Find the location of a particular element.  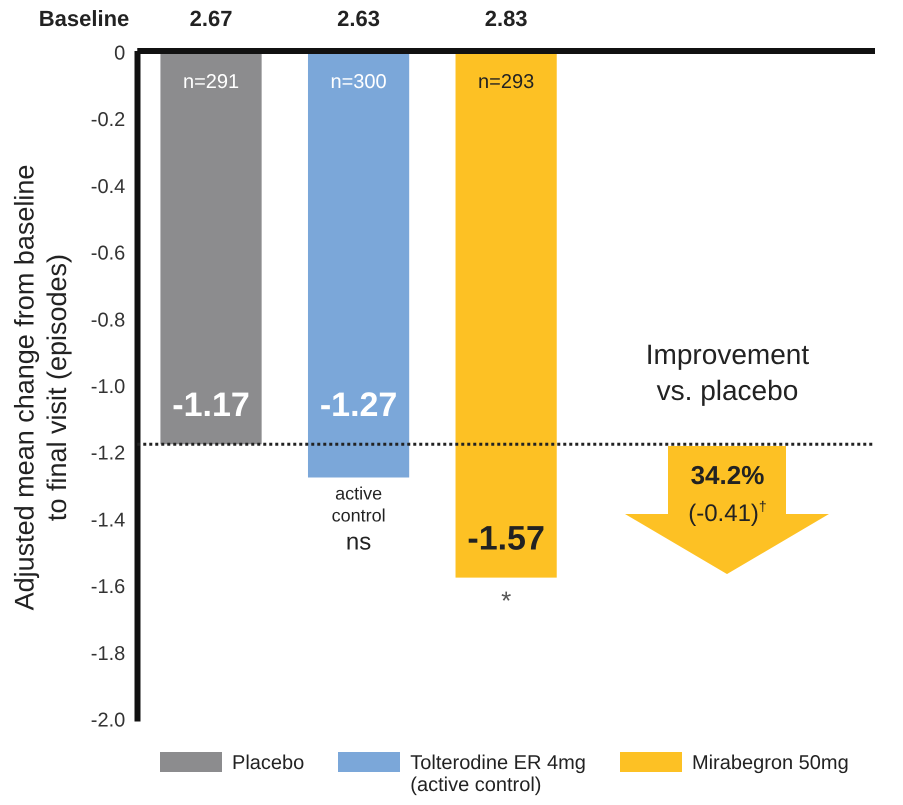

legend-label: Tolterodine ER 4mg (active control) is located at coordinates (498, 774).